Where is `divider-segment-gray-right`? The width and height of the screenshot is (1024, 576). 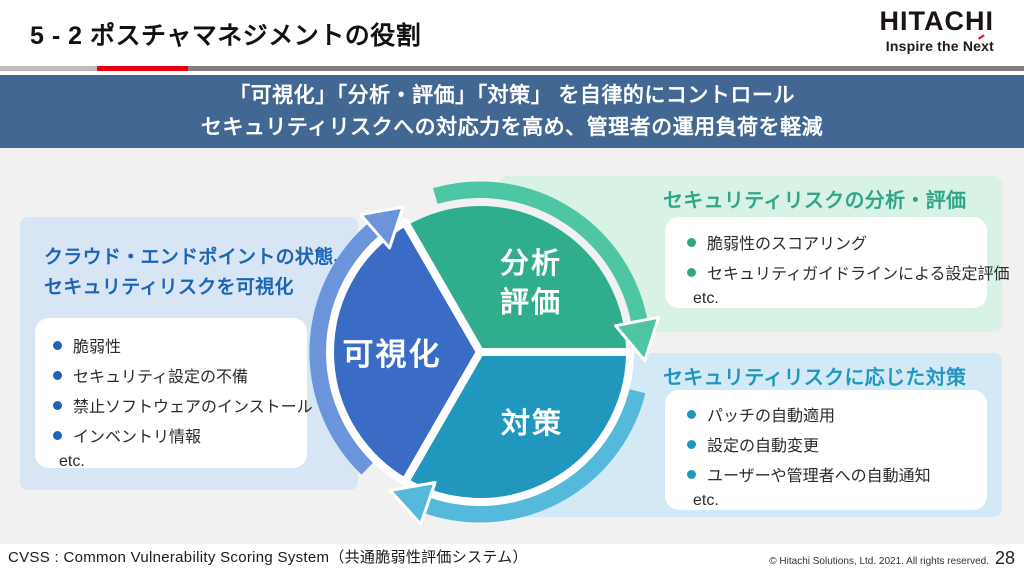 divider-segment-gray-right is located at coordinates (606, 68).